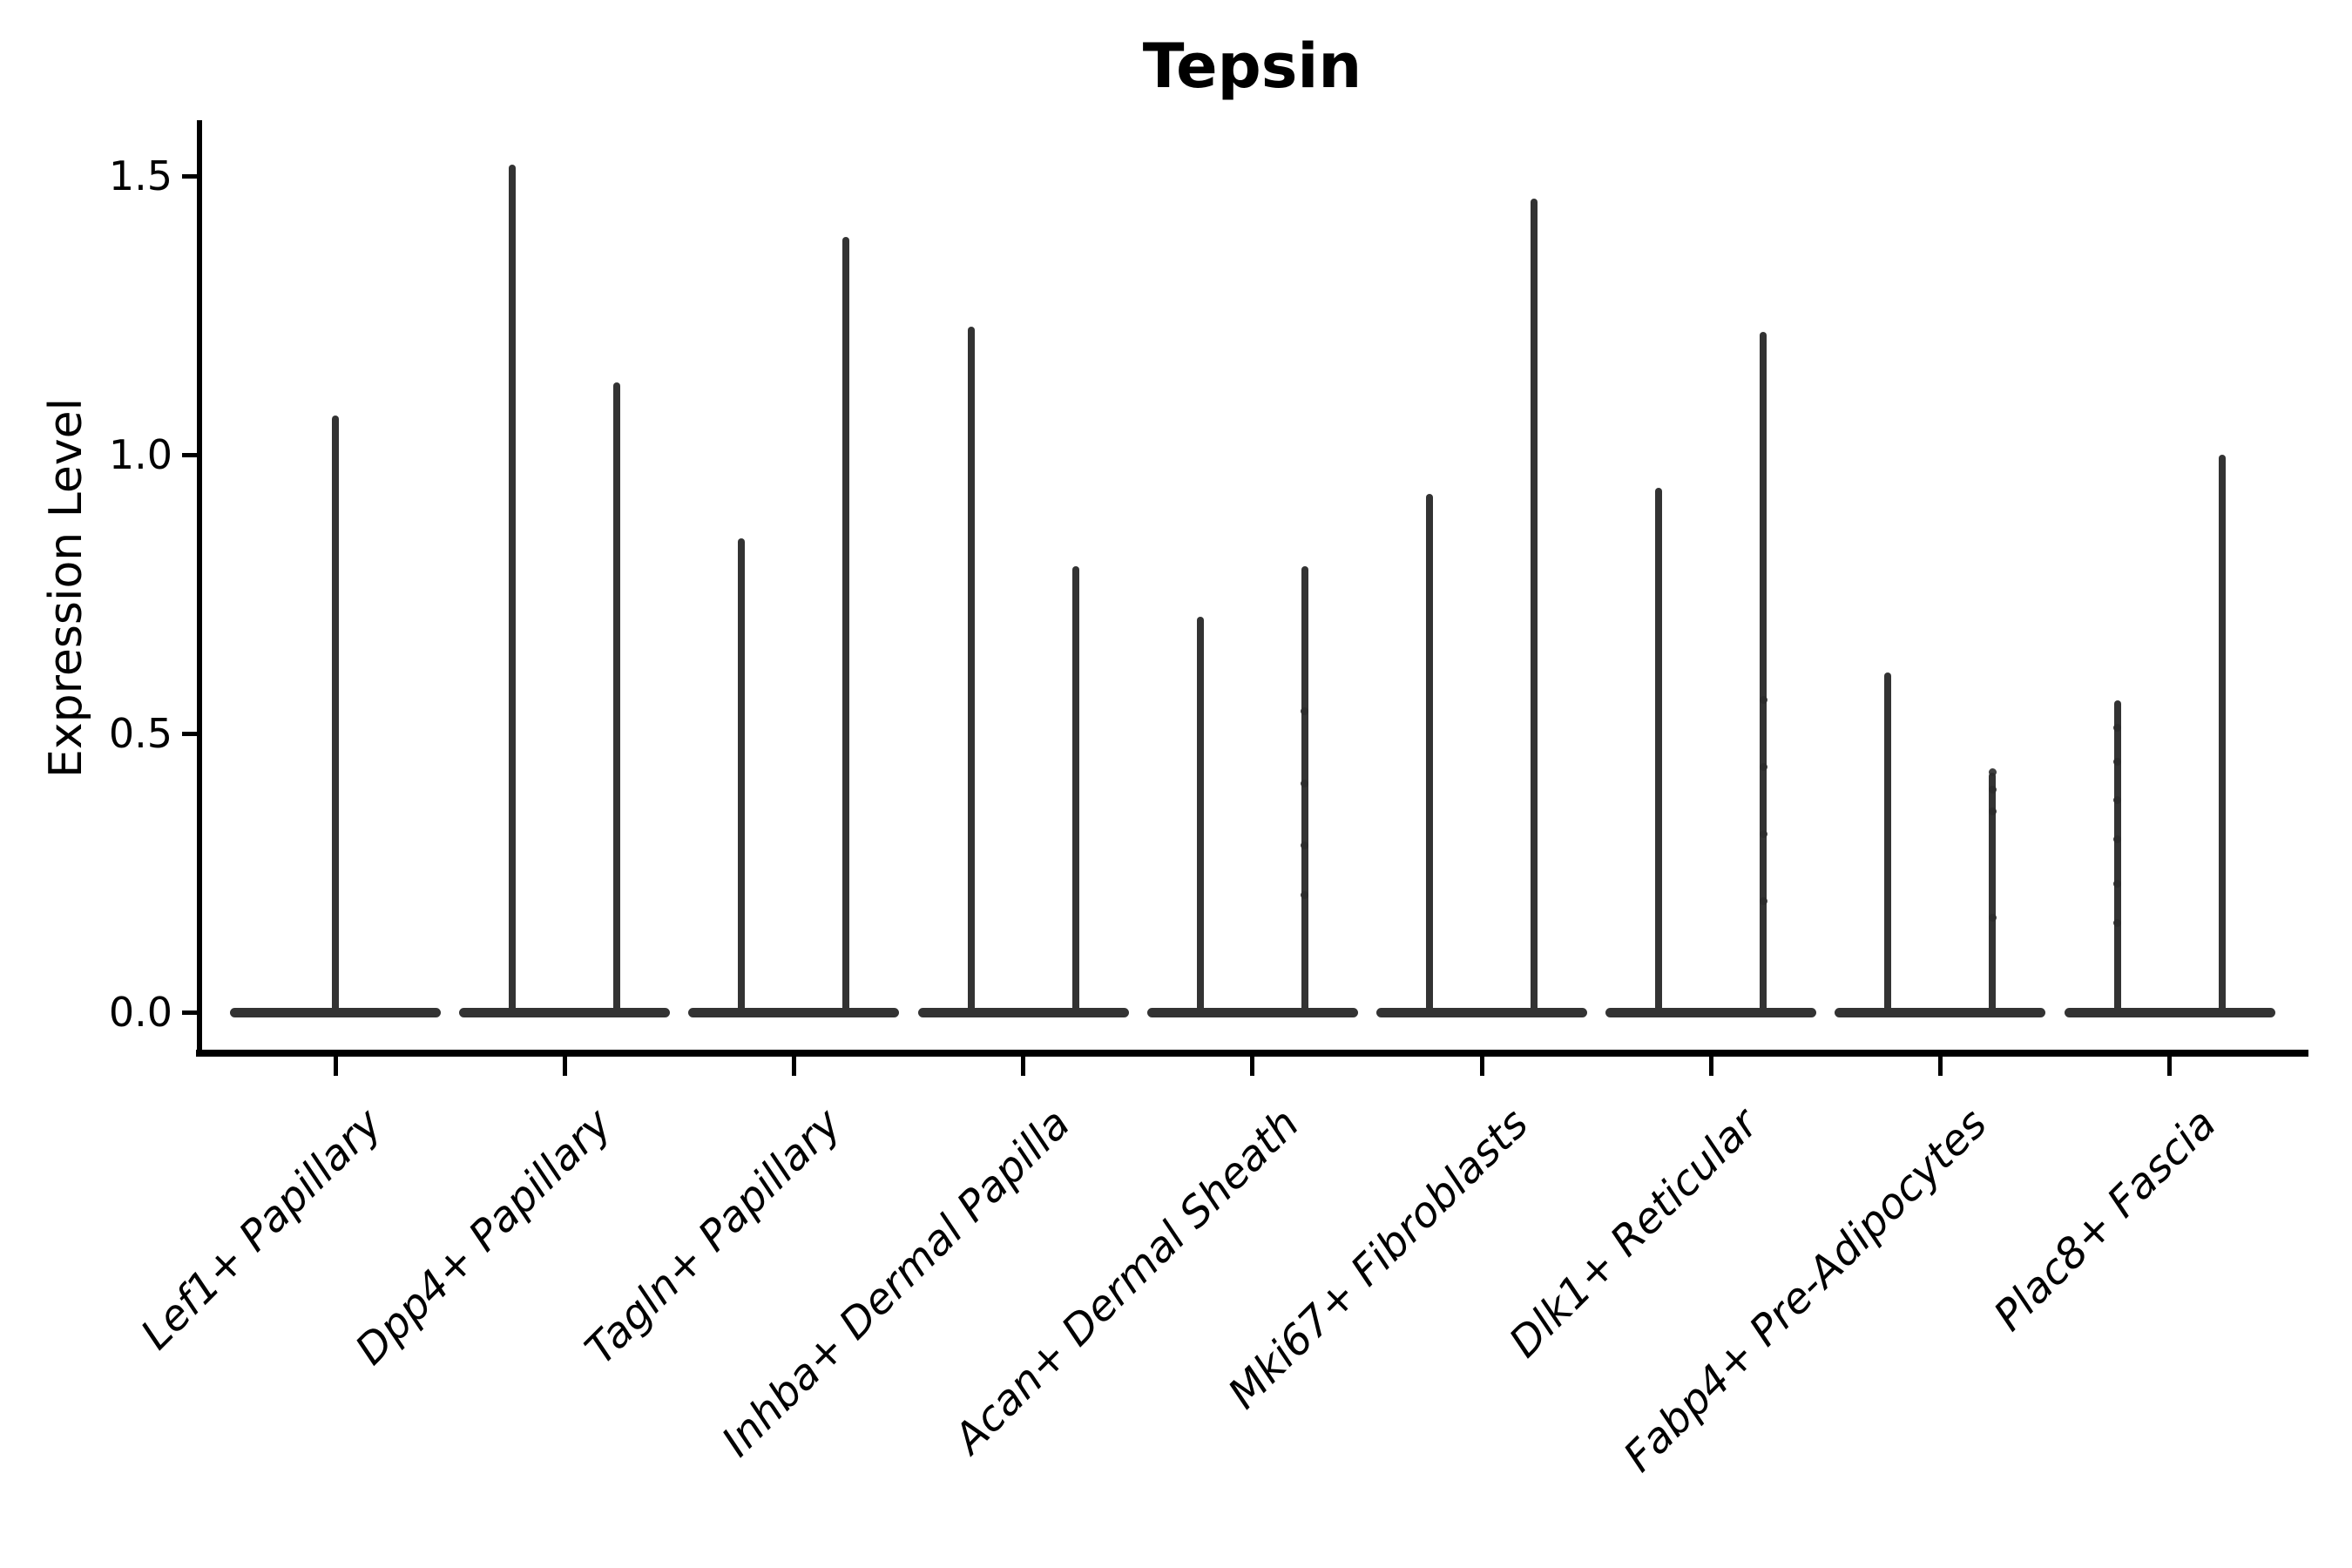 The height and width of the screenshot is (1568, 2352). I want to click on y-tick-label: 0.5, so click(140, 733).